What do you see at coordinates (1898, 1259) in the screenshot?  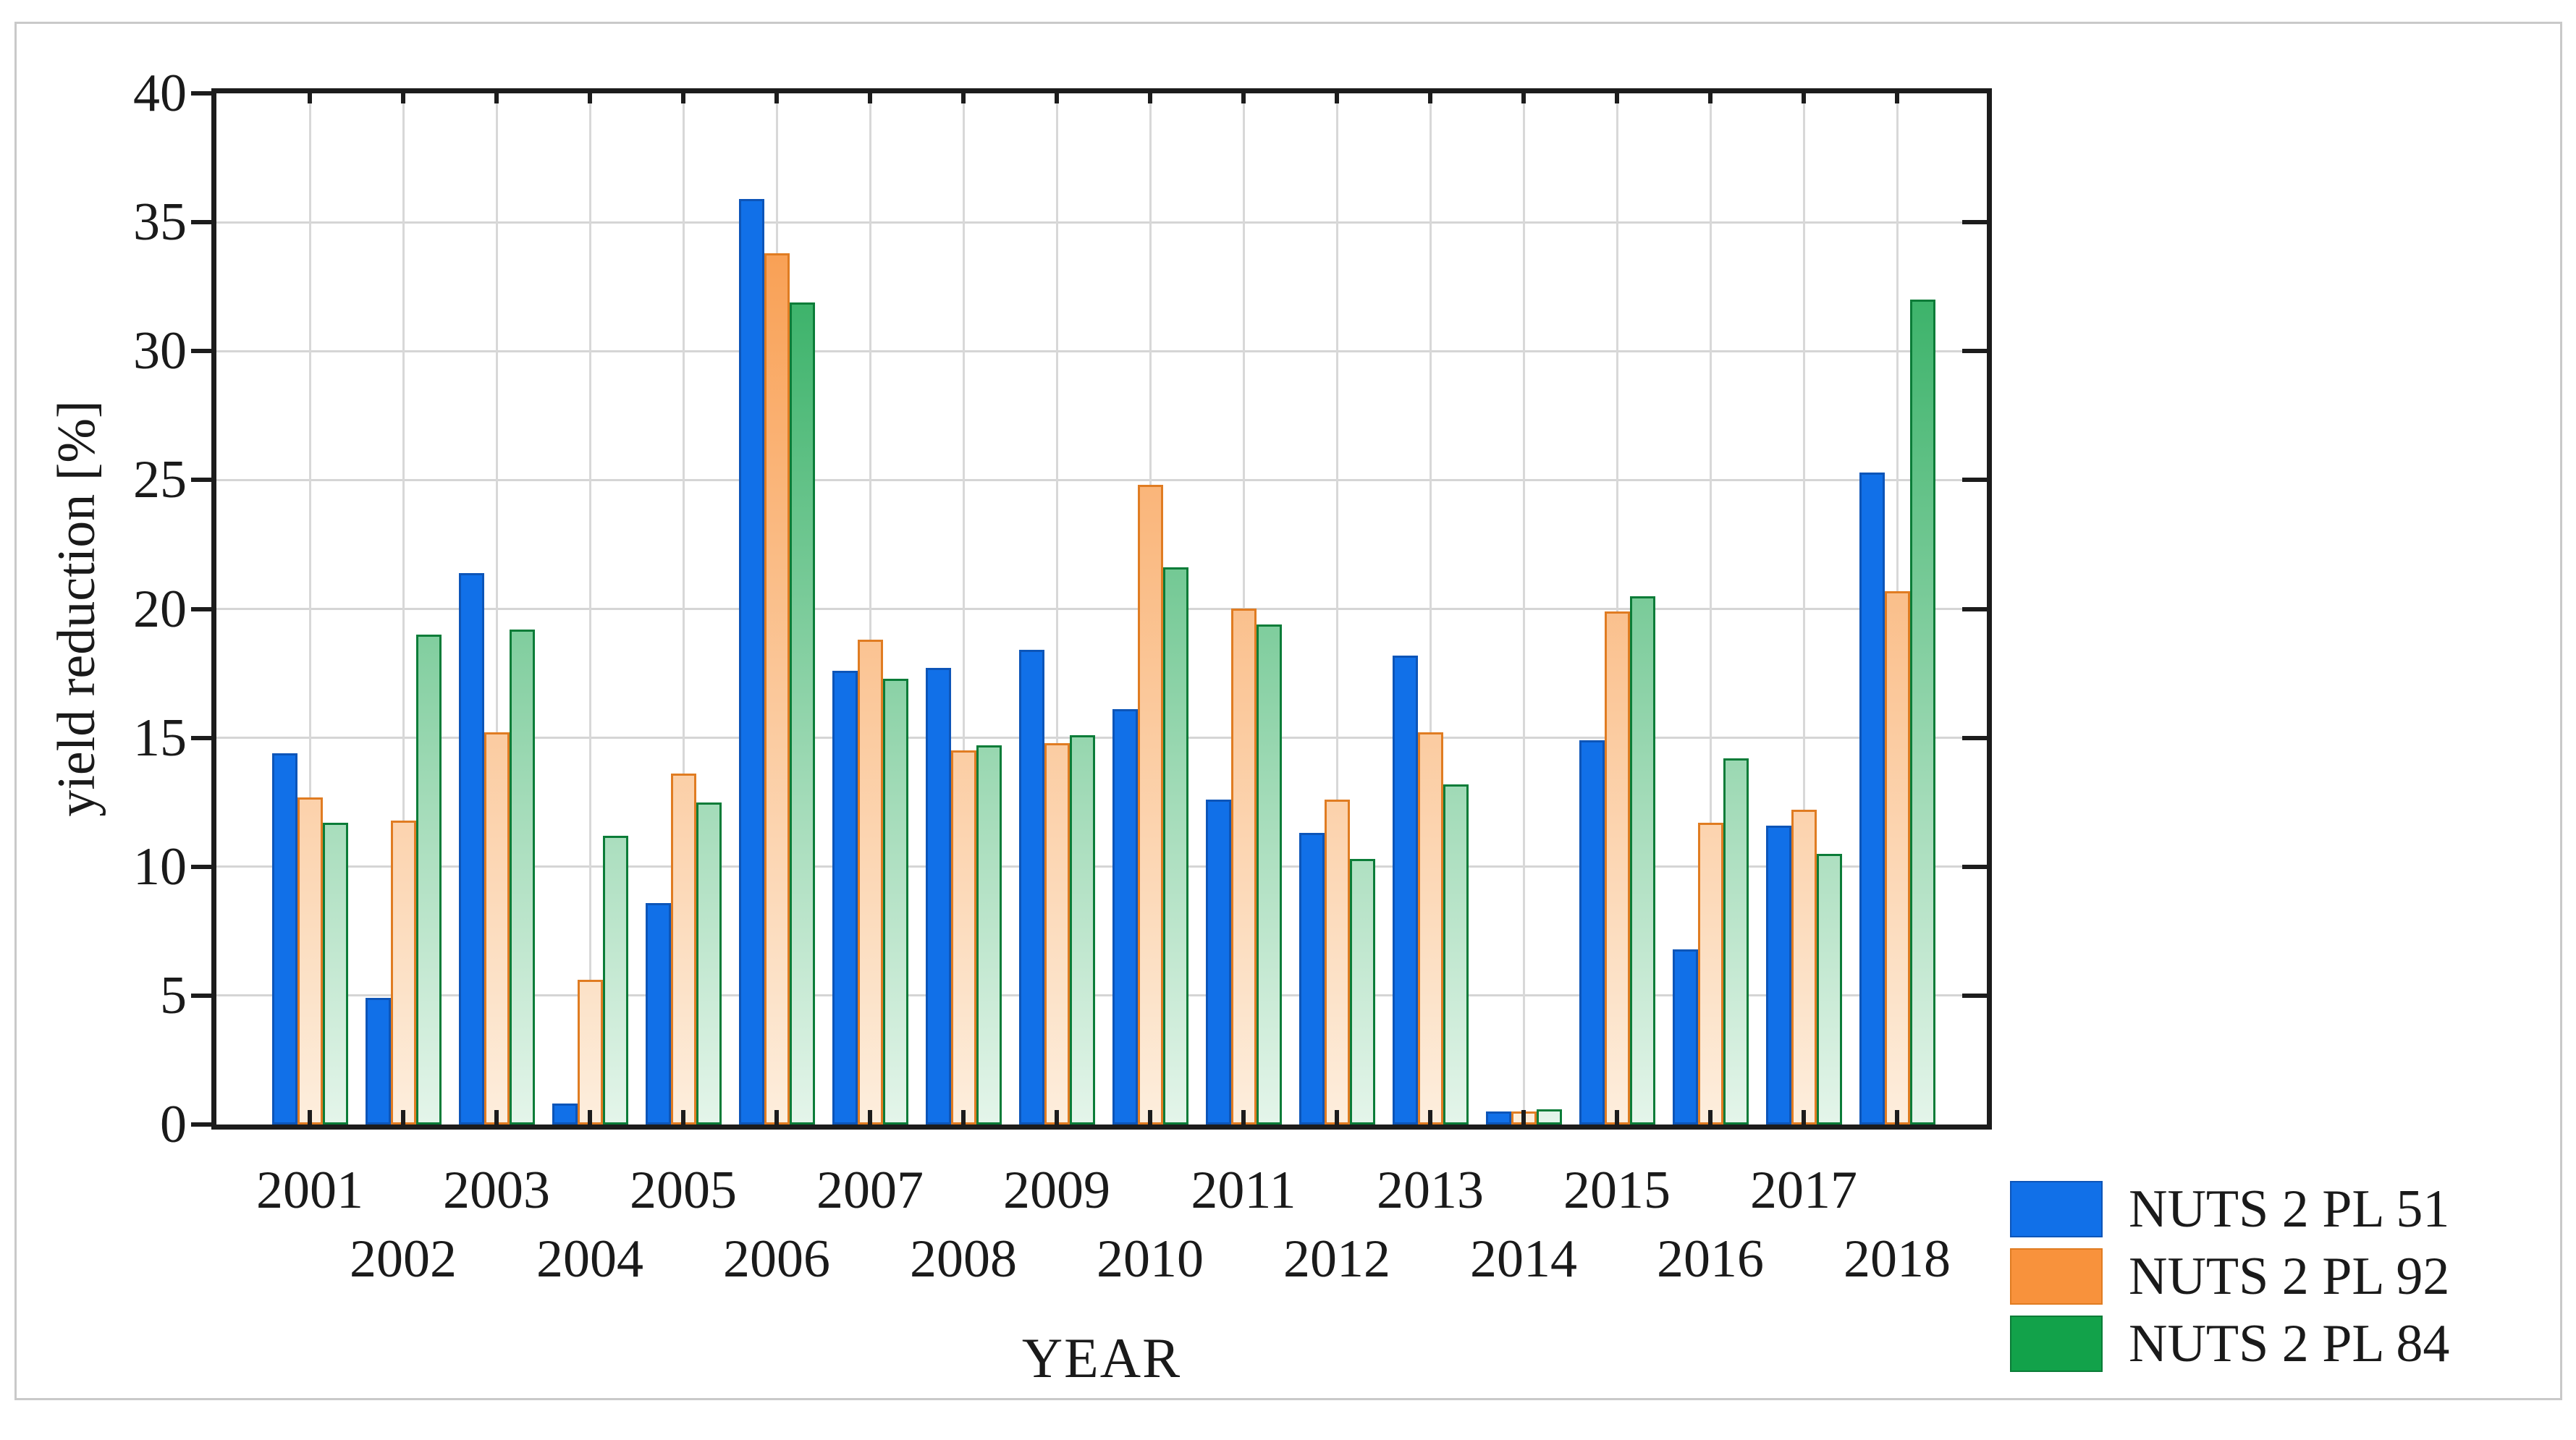 I see `x-tick-label: 2018` at bounding box center [1898, 1259].